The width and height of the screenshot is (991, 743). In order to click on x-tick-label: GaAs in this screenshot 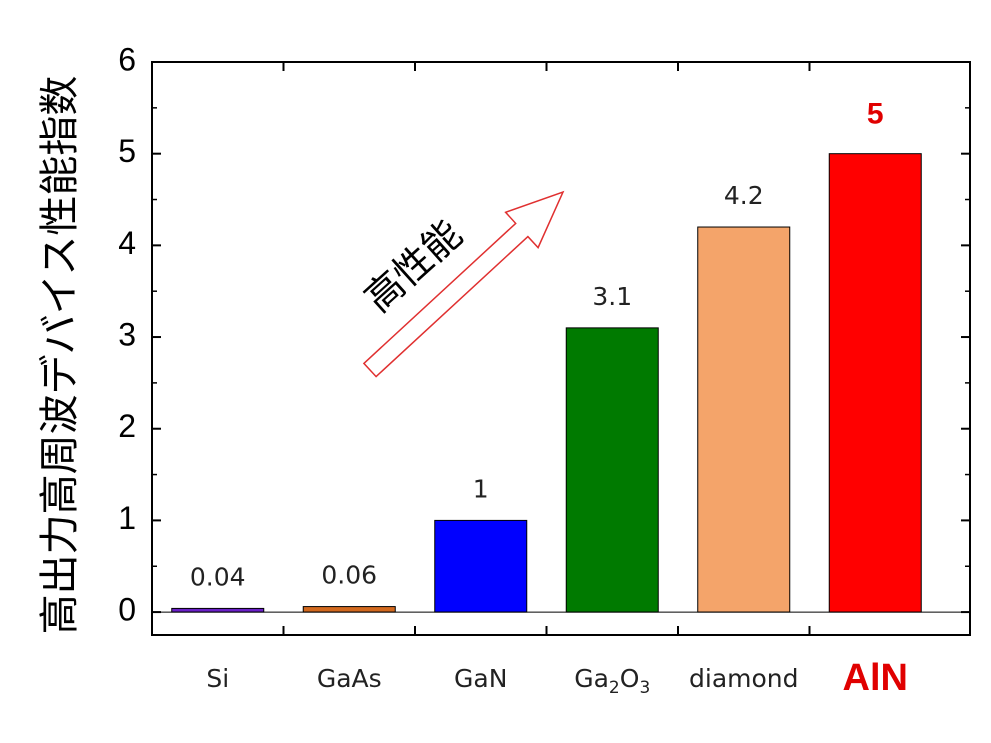, I will do `click(349, 678)`.